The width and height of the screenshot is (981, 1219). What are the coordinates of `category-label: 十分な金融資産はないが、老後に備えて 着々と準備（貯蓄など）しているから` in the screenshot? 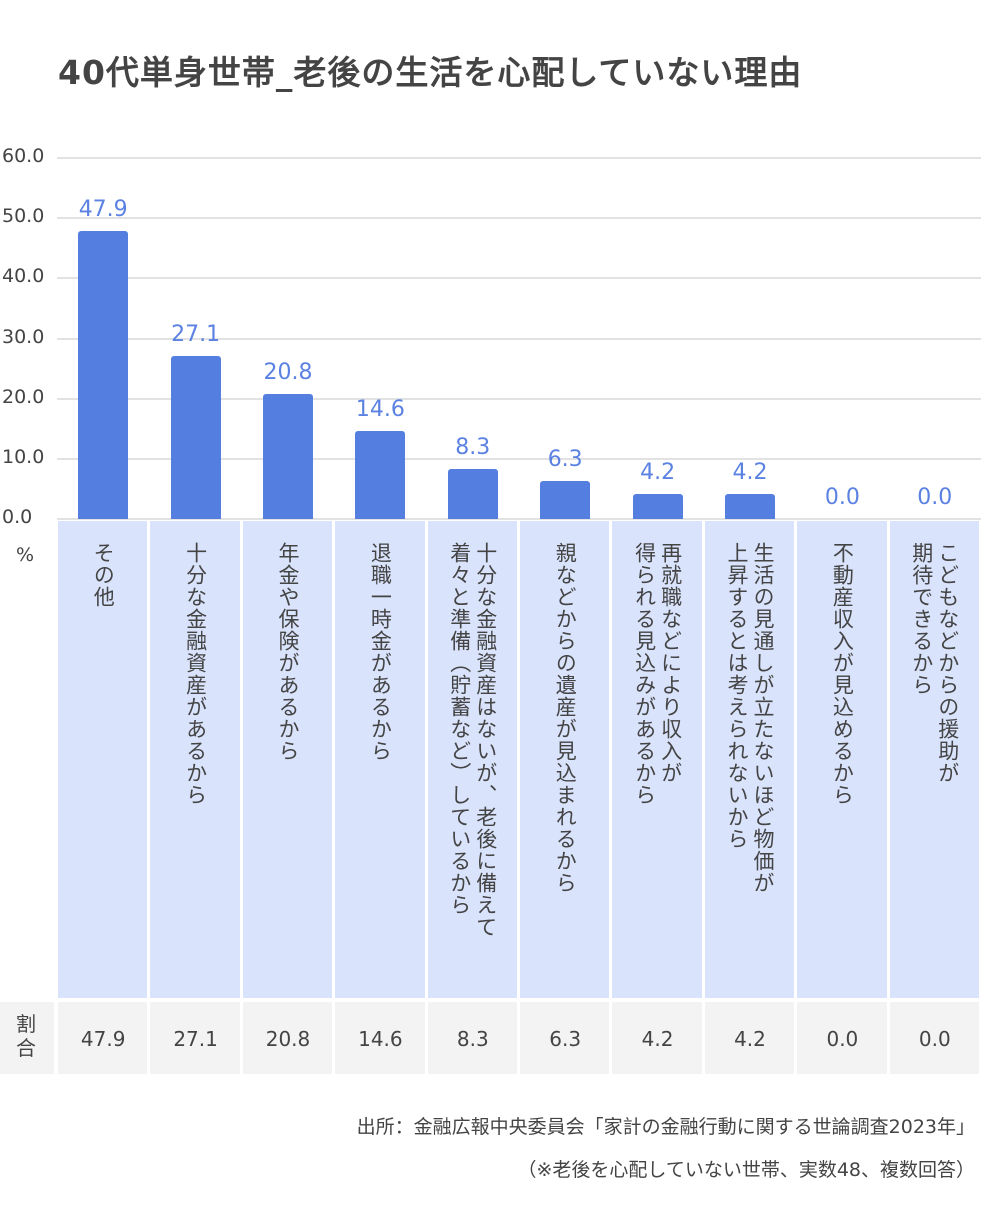 It's located at (472, 740).